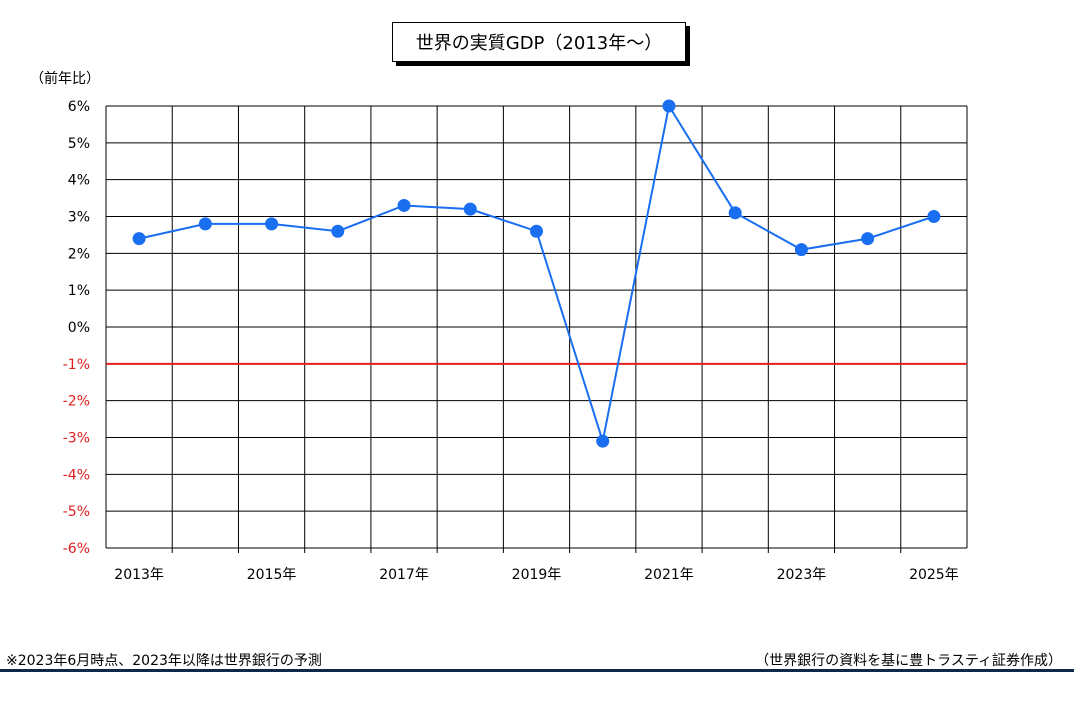 This screenshot has width=1074, height=707. Describe the element at coordinates (79, 181) in the screenshot. I see `y-tick-label: 4%` at that location.